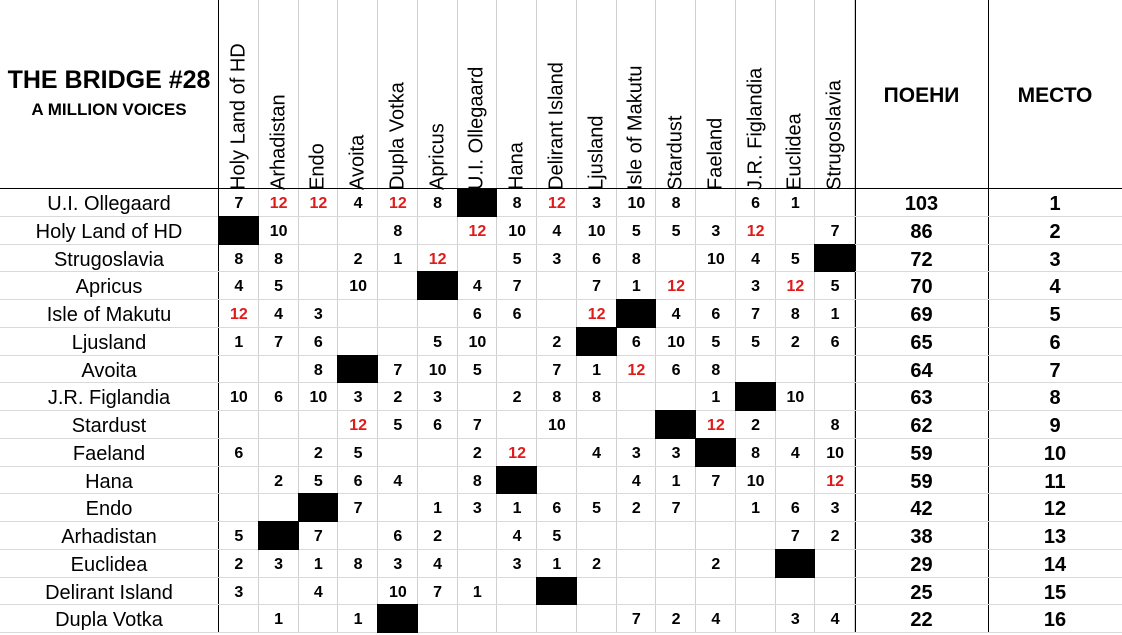  Describe the element at coordinates (109, 398) in the screenshot. I see `country-name: J.R. Figlandia` at that location.